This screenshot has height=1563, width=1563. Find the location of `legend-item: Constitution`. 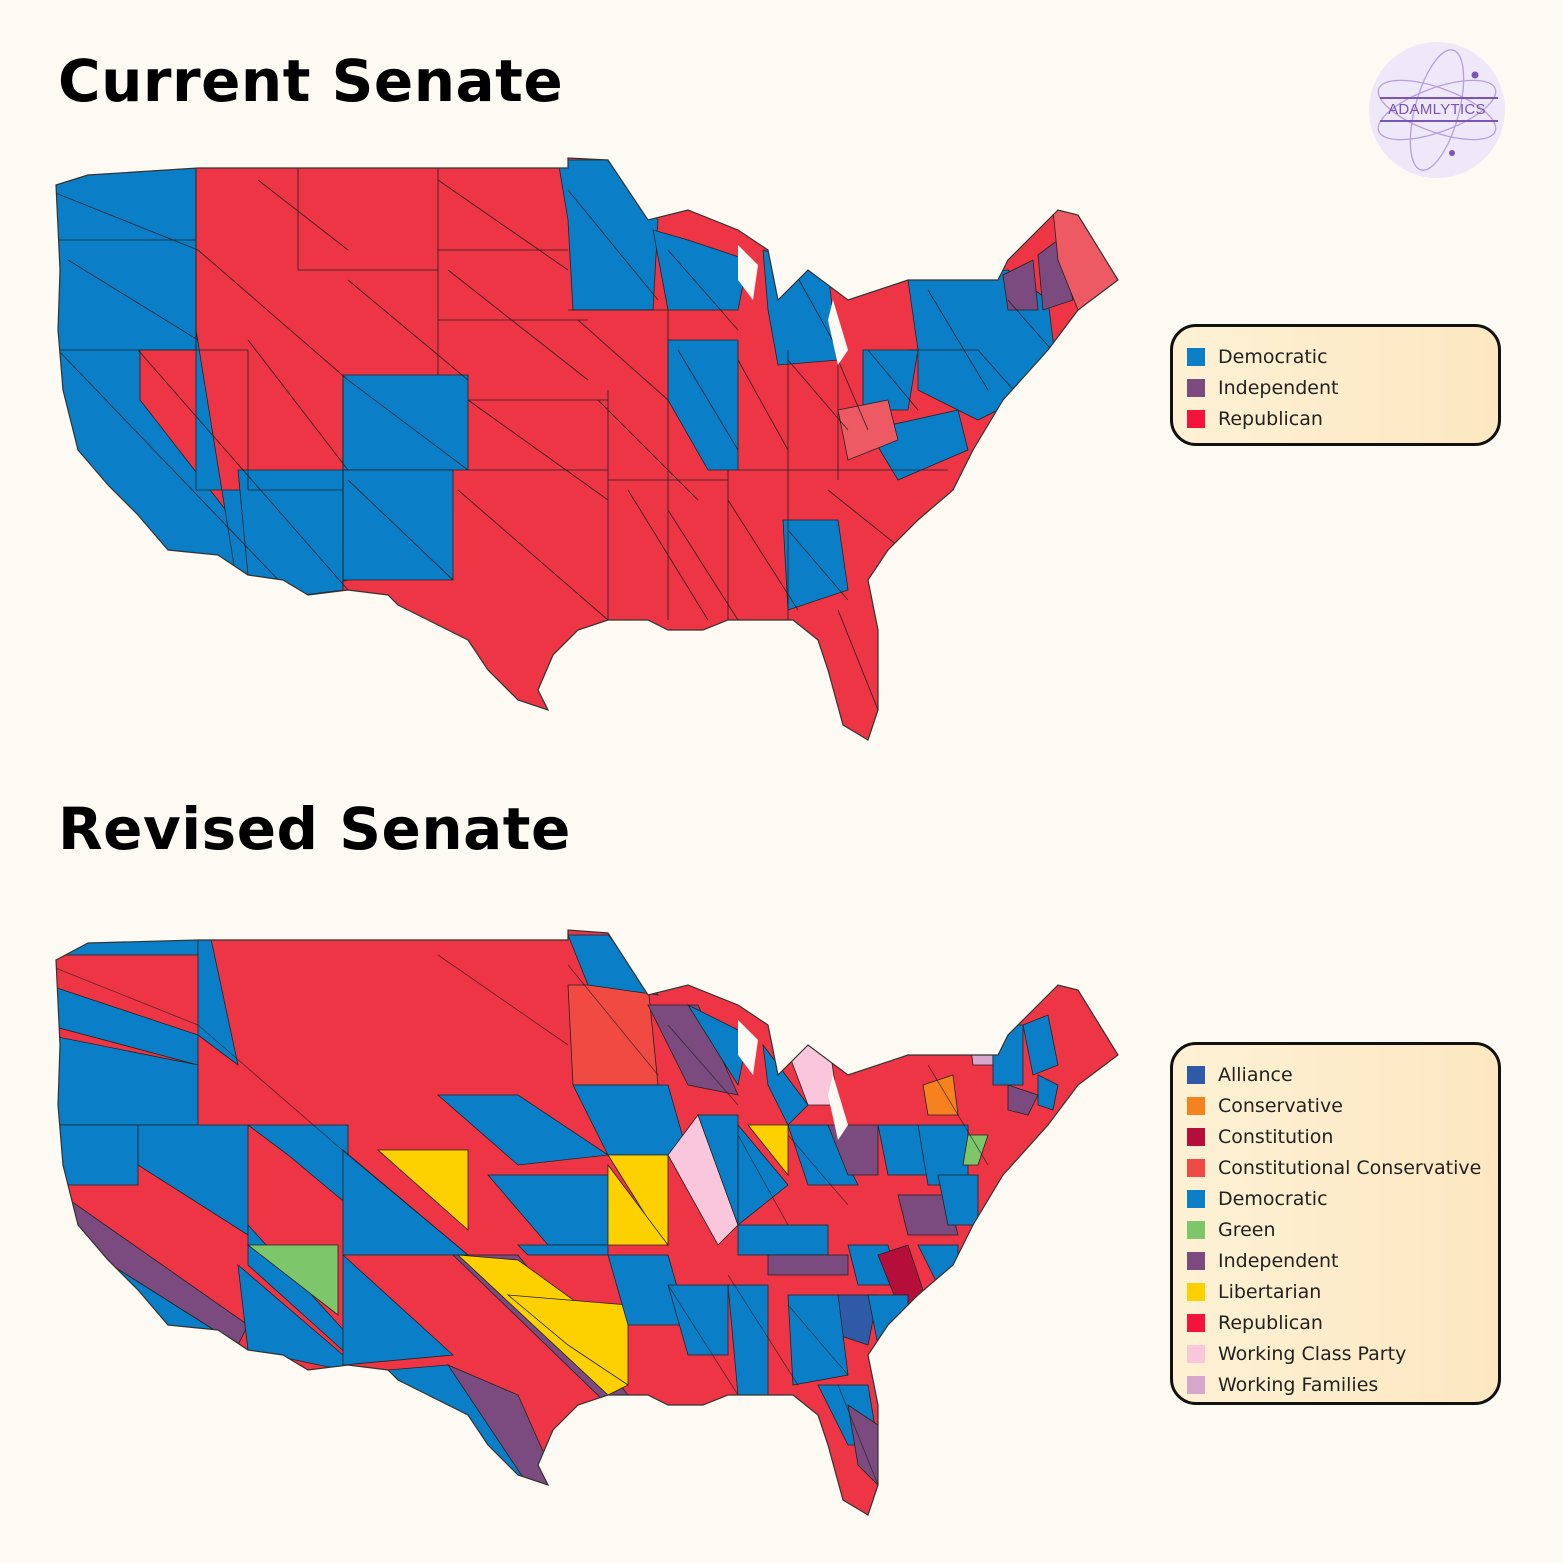

legend-item: Constitution is located at coordinates (1336, 1136).